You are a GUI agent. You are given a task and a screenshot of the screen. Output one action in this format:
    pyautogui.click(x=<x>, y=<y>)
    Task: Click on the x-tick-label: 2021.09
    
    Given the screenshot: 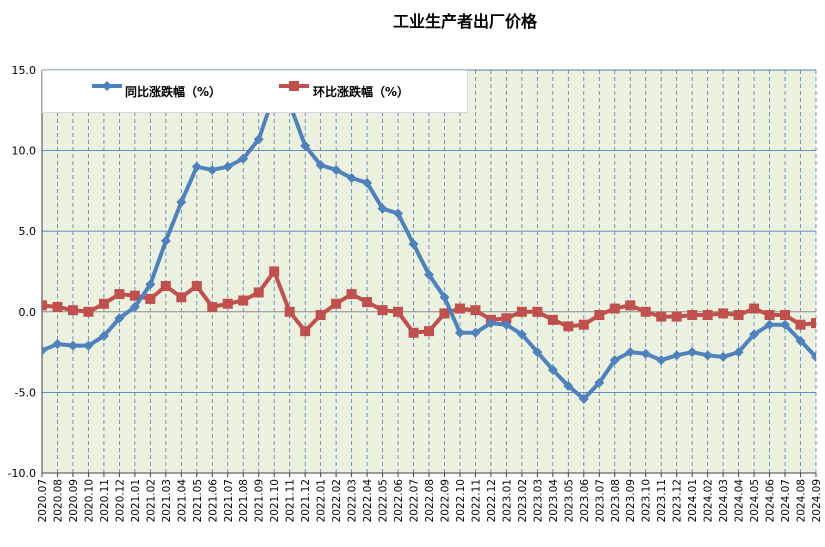 What is the action you would take?
    pyautogui.click(x=260, y=500)
    